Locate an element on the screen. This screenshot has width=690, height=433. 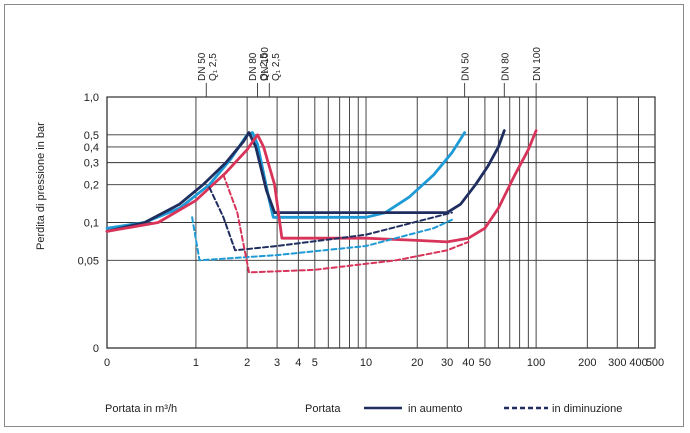
y-tick-label: 0,3 is located at coordinates (91, 164).